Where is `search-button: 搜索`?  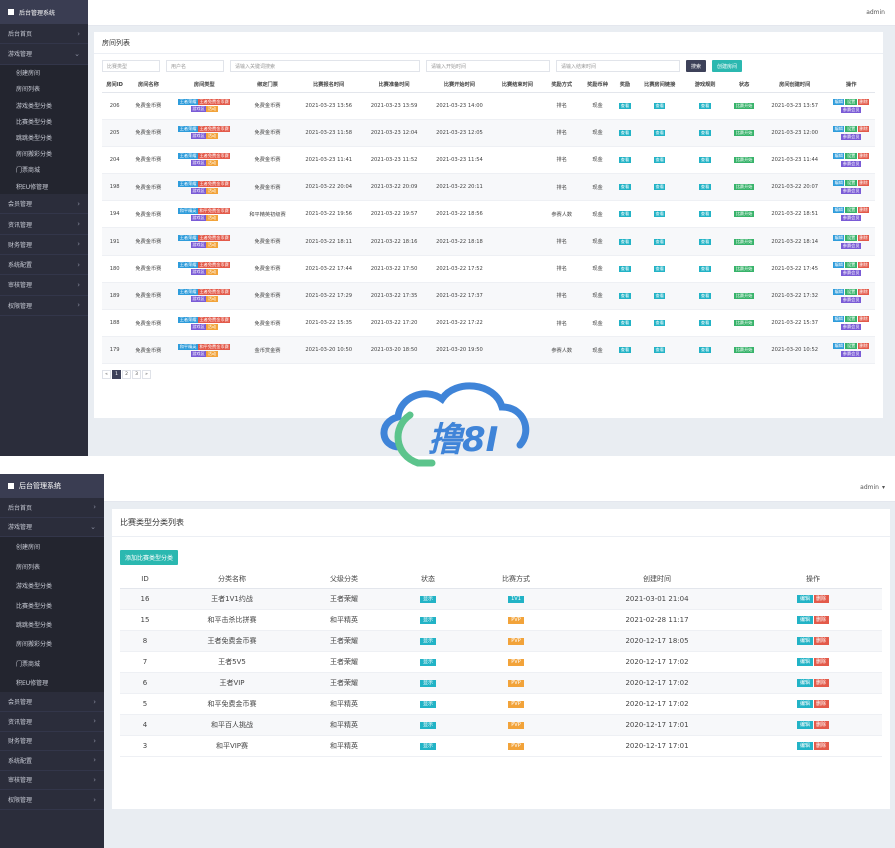 search-button: 搜索 is located at coordinates (696, 66).